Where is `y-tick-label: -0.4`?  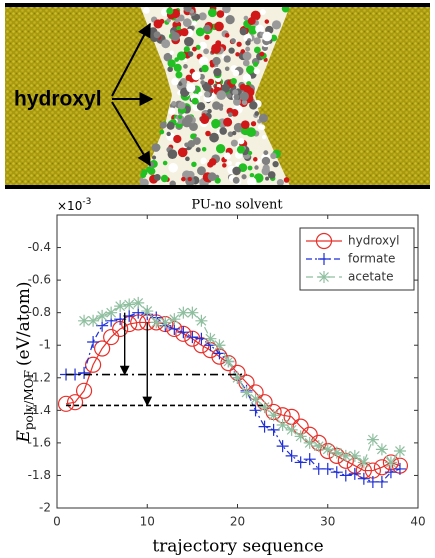 y-tick-label: -0.4 is located at coordinates (39, 247).